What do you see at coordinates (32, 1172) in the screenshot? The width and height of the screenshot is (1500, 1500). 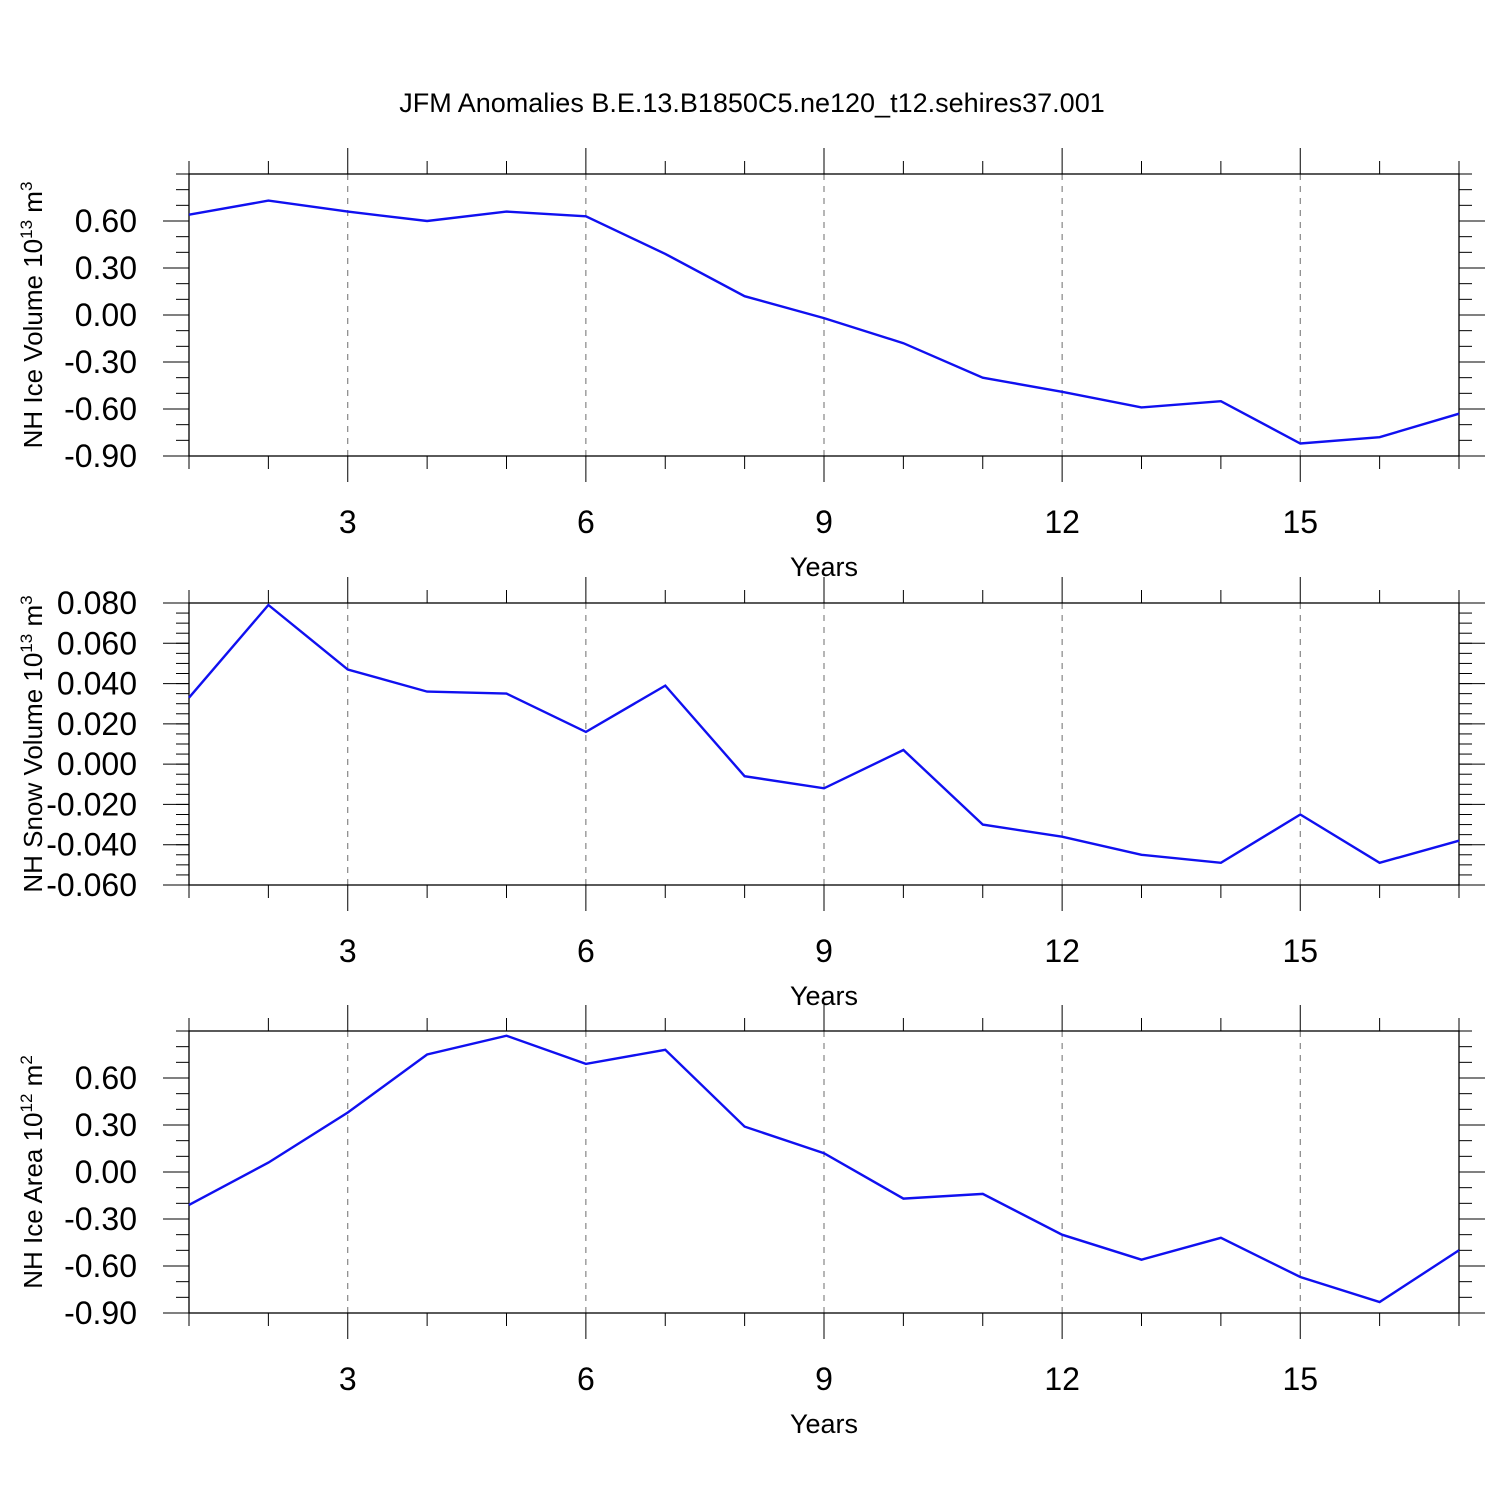 I see `y-axis-label: NH Ice Area 1012 m2` at bounding box center [32, 1172].